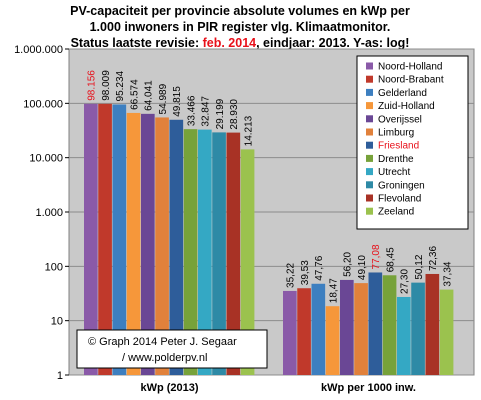 The width and height of the screenshot is (481, 400). Describe the element at coordinates (54, 267) in the screenshot. I see `y-tick-label: 100` at that location.